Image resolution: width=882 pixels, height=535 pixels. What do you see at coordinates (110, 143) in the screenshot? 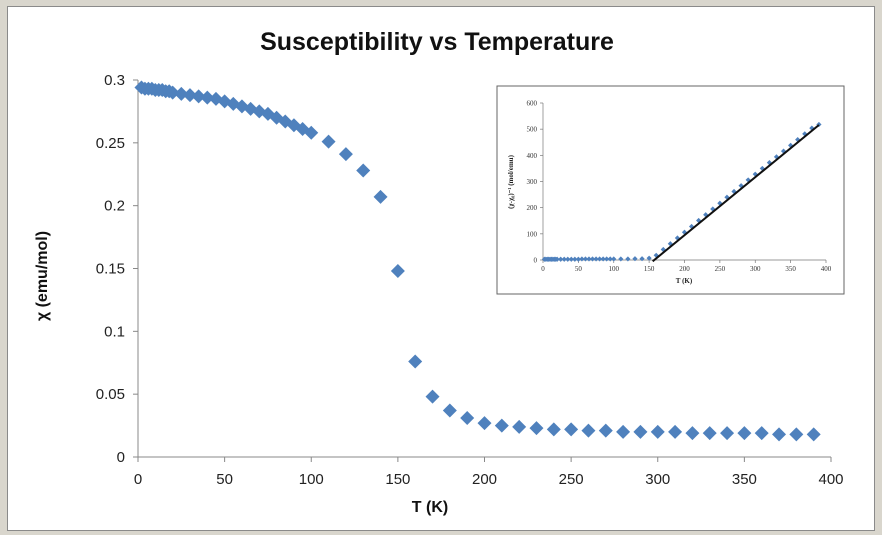
I see `main-y-tick-label: 0.25` at bounding box center [110, 143].